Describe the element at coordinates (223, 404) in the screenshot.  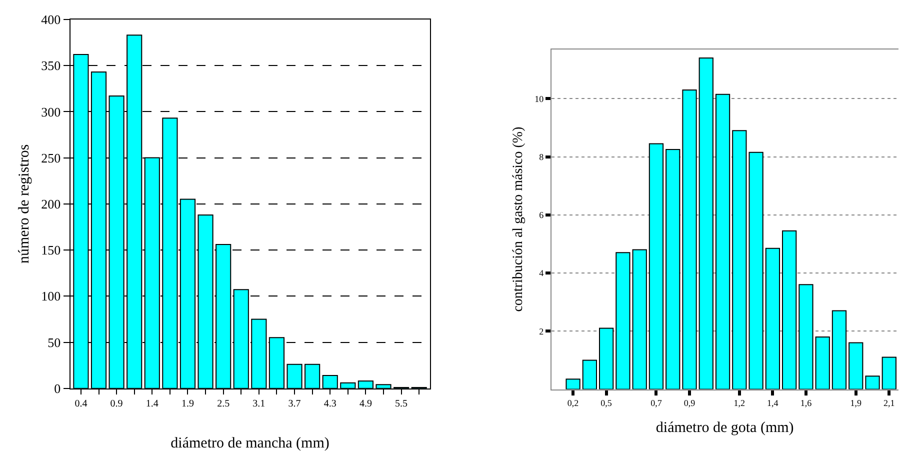
I see `x-tick-label: 2.5` at that location.